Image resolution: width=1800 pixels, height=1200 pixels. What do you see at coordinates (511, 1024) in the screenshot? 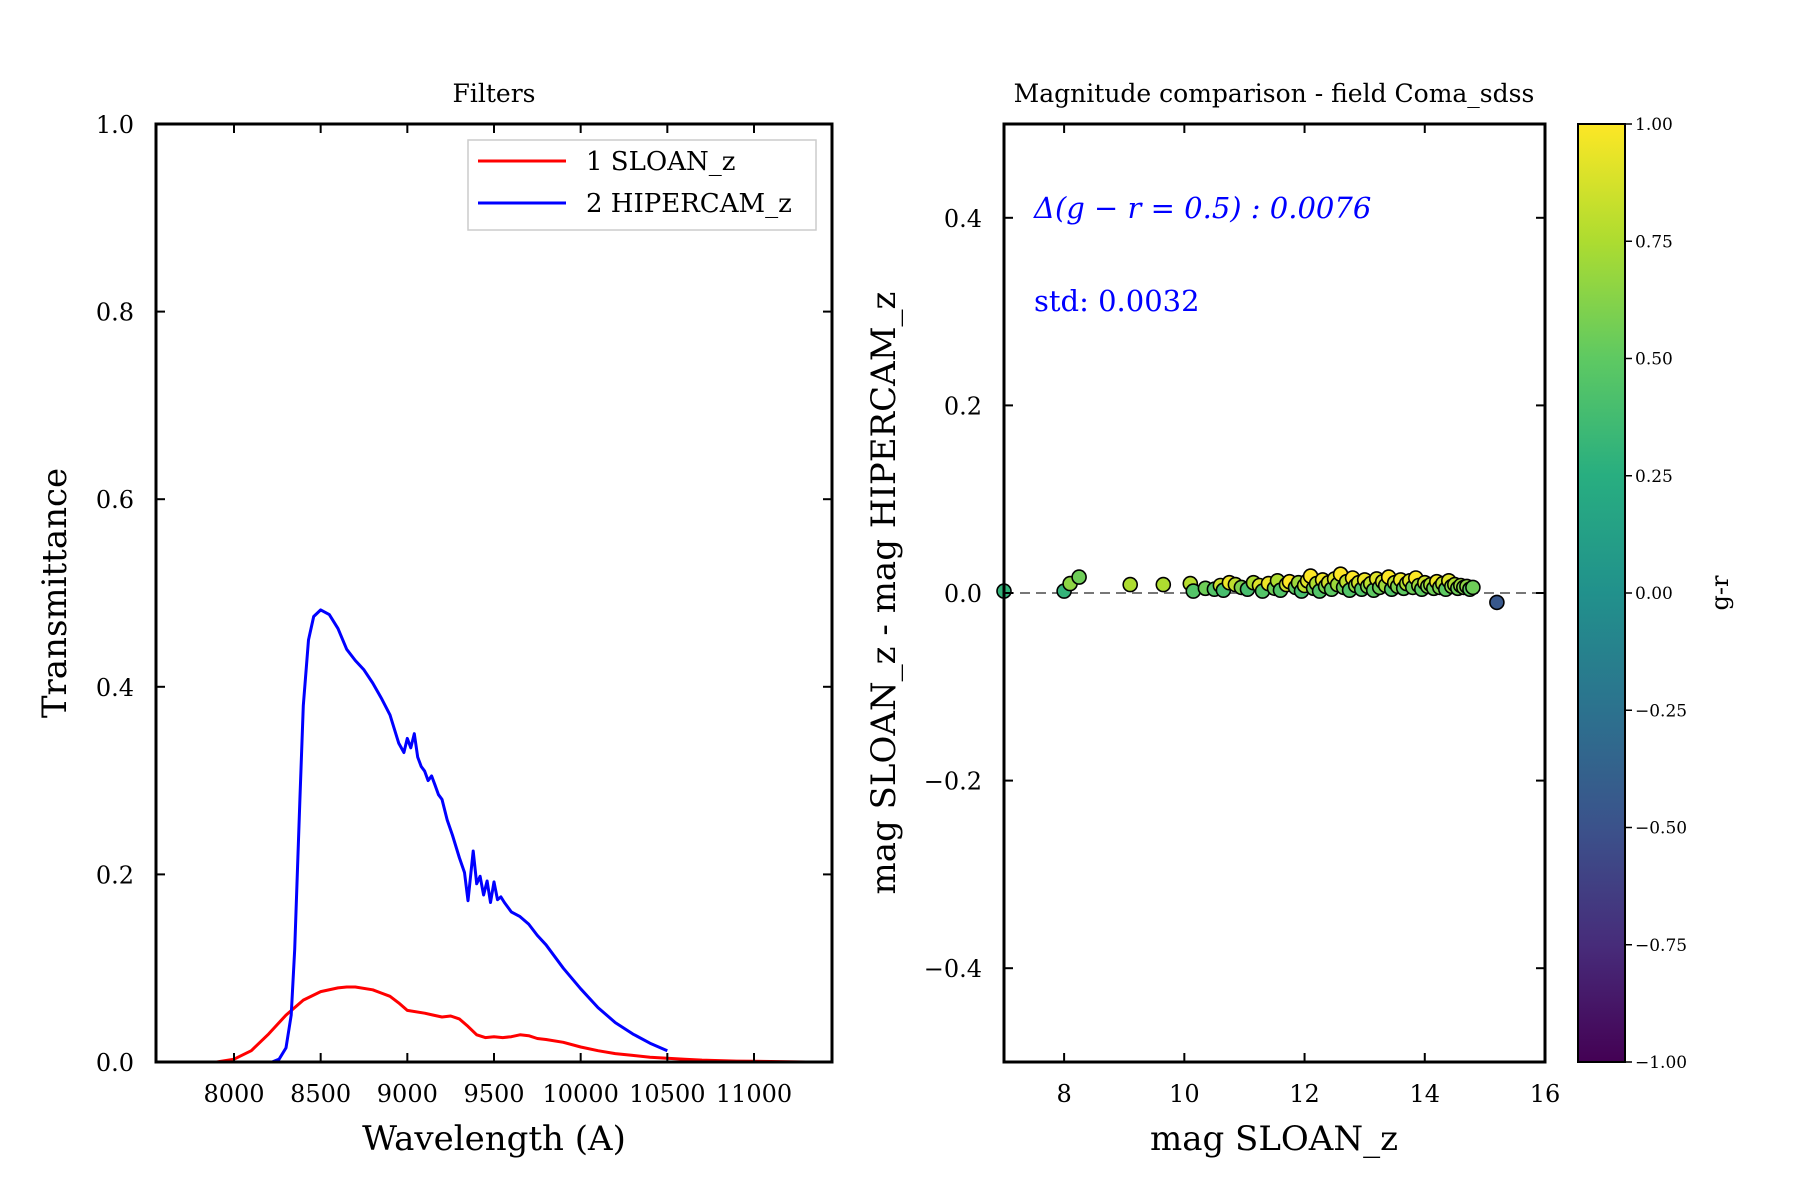
I see `series-line-sloan-z` at bounding box center [511, 1024].